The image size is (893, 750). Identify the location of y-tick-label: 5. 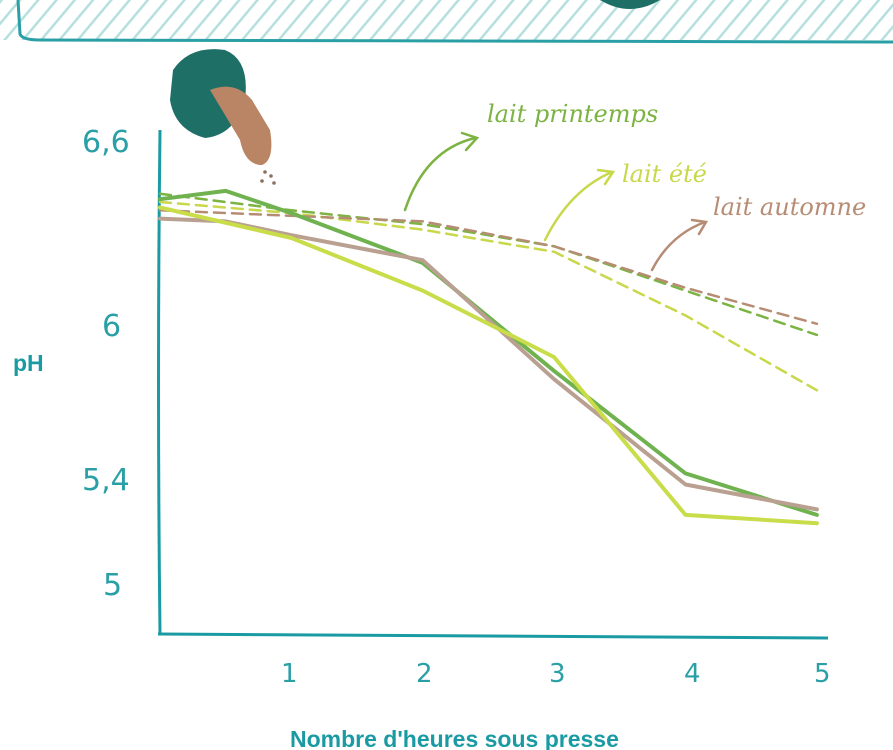
(112, 585).